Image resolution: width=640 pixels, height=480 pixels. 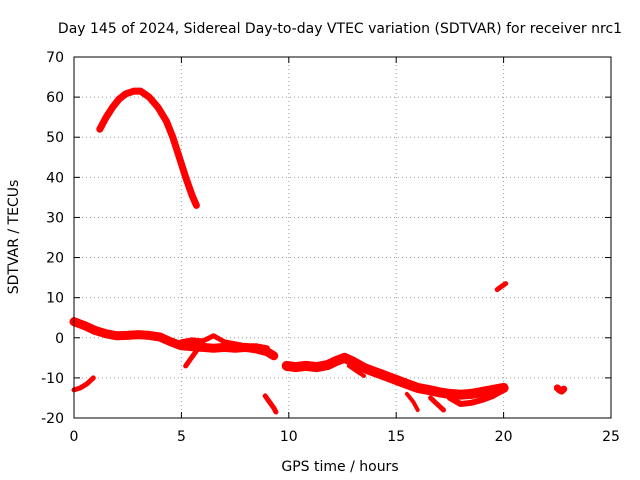 What do you see at coordinates (83, 384) in the screenshot?
I see `series-arc-start` at bounding box center [83, 384].